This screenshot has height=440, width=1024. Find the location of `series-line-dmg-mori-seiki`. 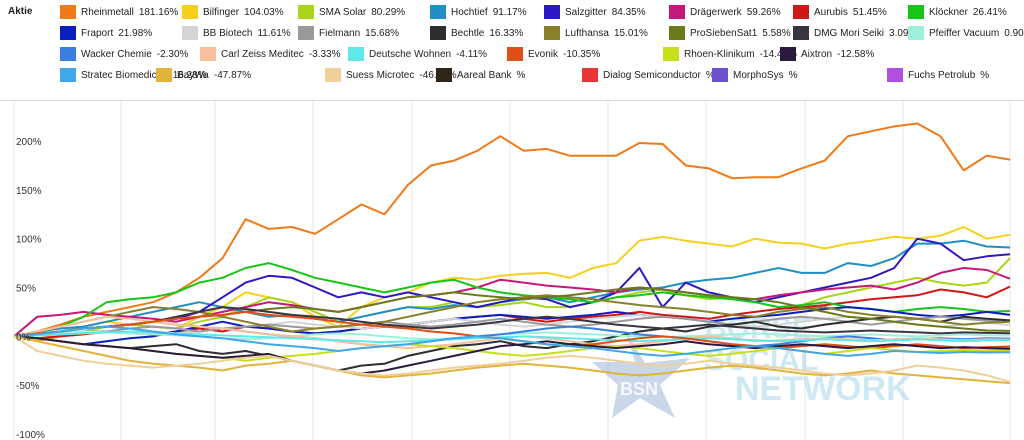

series-line-dmg-mori-seiki is located at coordinates (512, 322).